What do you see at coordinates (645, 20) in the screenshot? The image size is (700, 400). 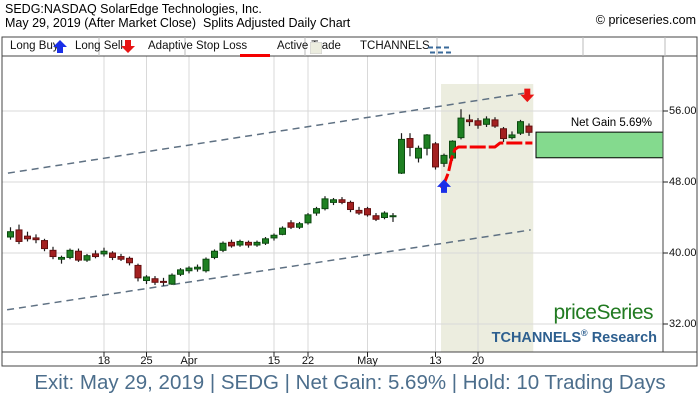 I see `copyright-notice: © priceseries.com` at bounding box center [645, 20].